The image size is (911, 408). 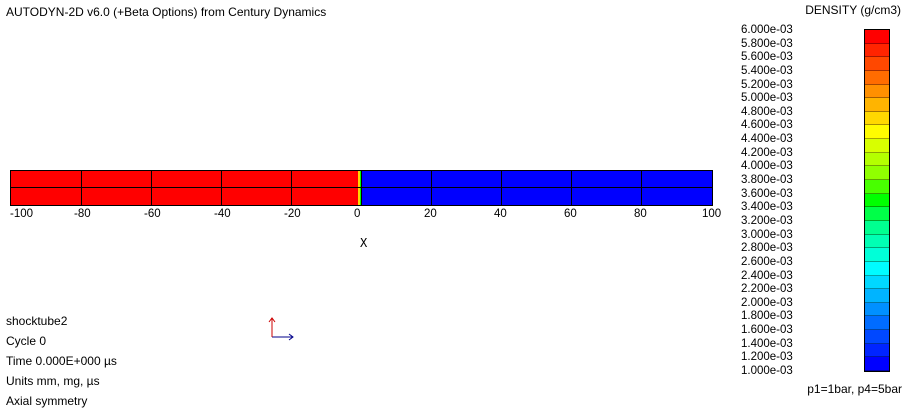 What do you see at coordinates (767, 261) in the screenshot?
I see `legend-label: 2.600e-03` at bounding box center [767, 261].